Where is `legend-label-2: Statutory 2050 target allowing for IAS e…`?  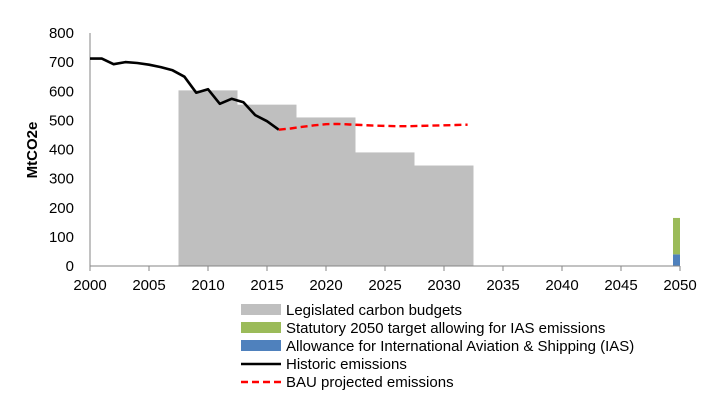
legend-label-2: Statutory 2050 target allowing for IAS e… is located at coordinates (445, 328).